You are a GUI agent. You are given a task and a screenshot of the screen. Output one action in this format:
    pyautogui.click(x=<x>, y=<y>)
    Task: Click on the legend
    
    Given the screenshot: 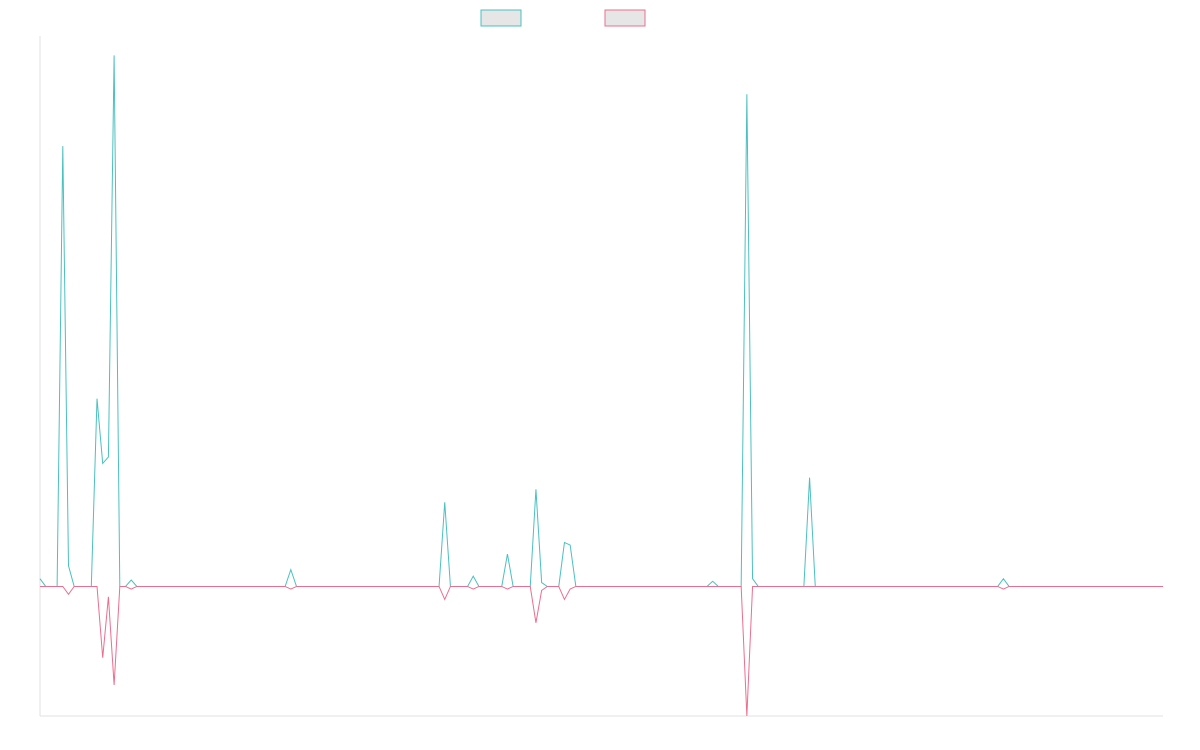 What is the action you would take?
    pyautogui.click(x=563, y=18)
    